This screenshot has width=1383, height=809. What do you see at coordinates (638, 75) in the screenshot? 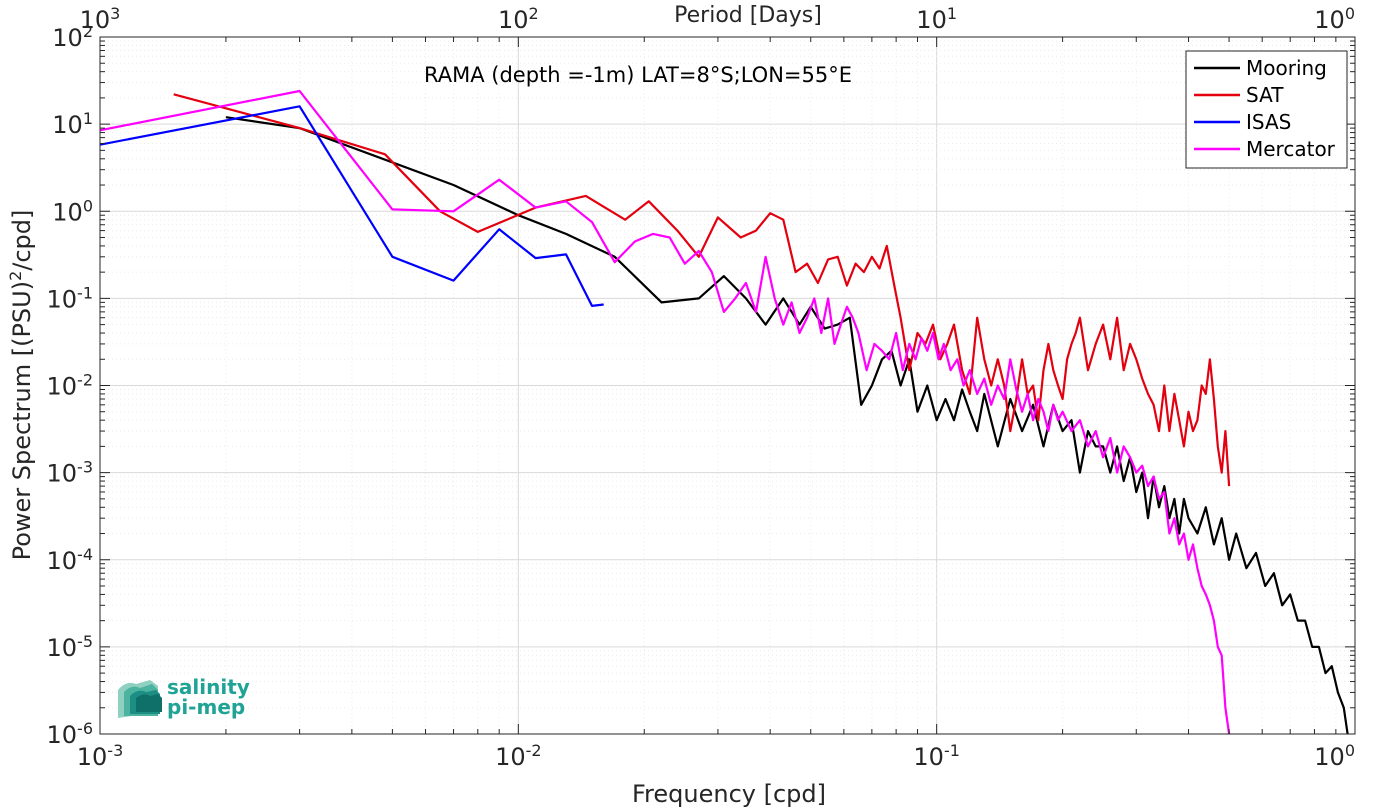
I see `chart-title: RAMA (depth =-1m) LAT=8°S;LON=55°E` at bounding box center [638, 75].